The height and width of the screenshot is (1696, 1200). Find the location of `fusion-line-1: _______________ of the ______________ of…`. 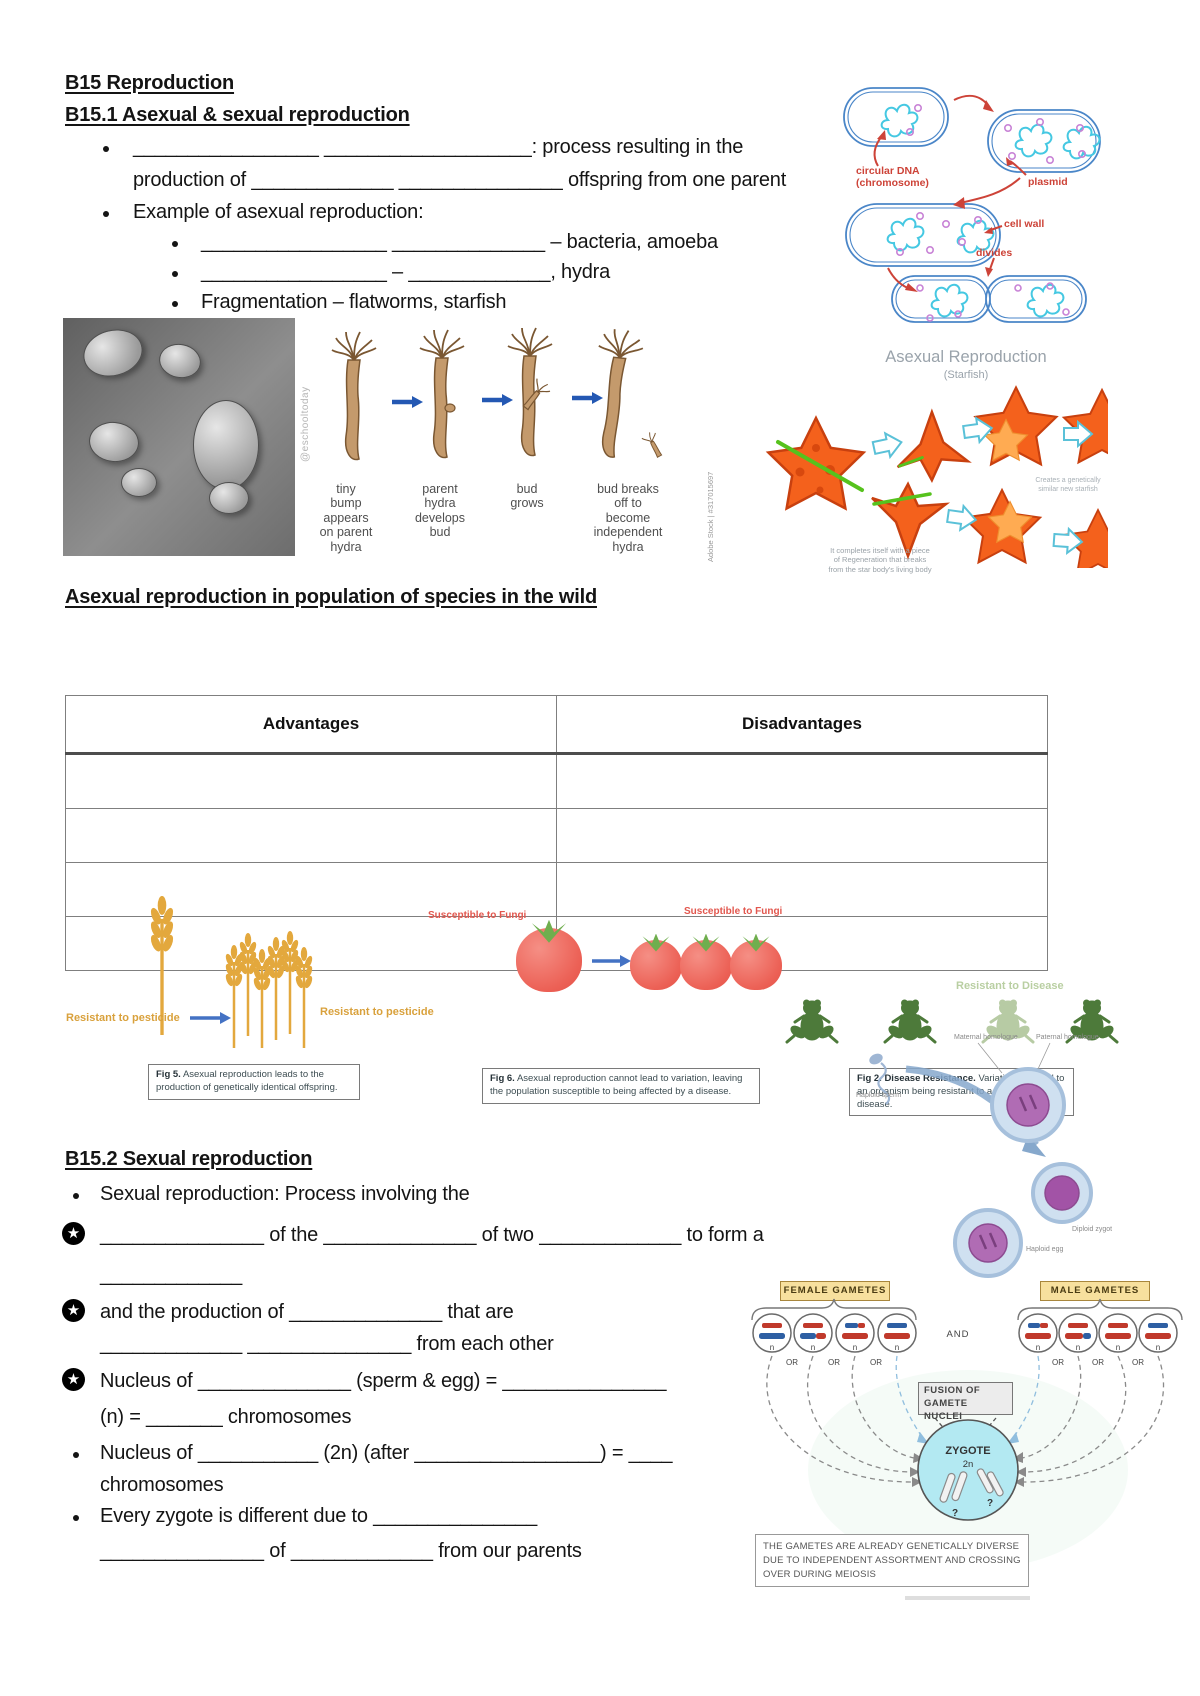

fusion-line-1: _______________ of the ______________ of… is located at coordinates (432, 1235).